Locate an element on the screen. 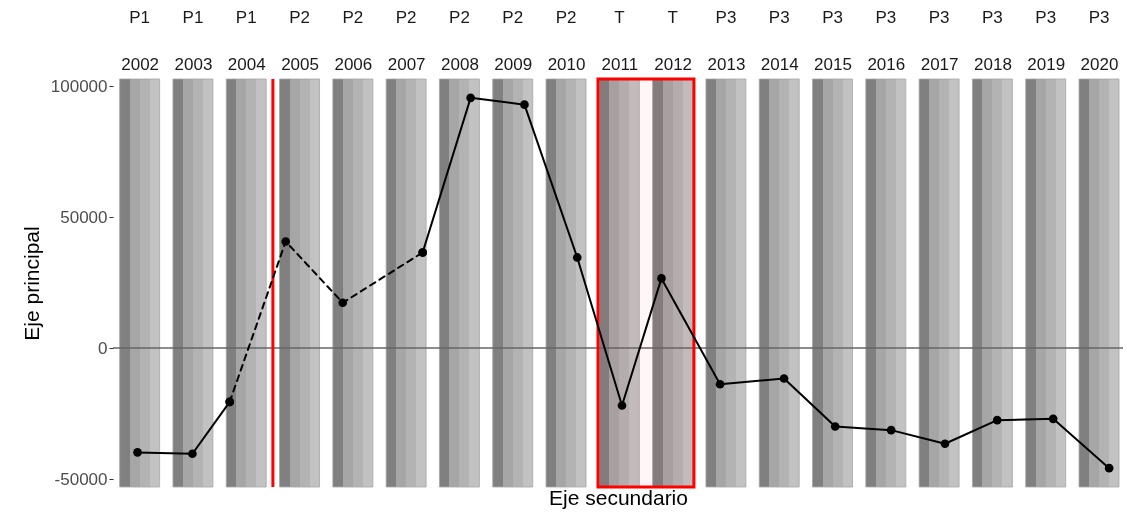 The width and height of the screenshot is (1127, 524). x-tick-label: 2004 is located at coordinates (246, 64).